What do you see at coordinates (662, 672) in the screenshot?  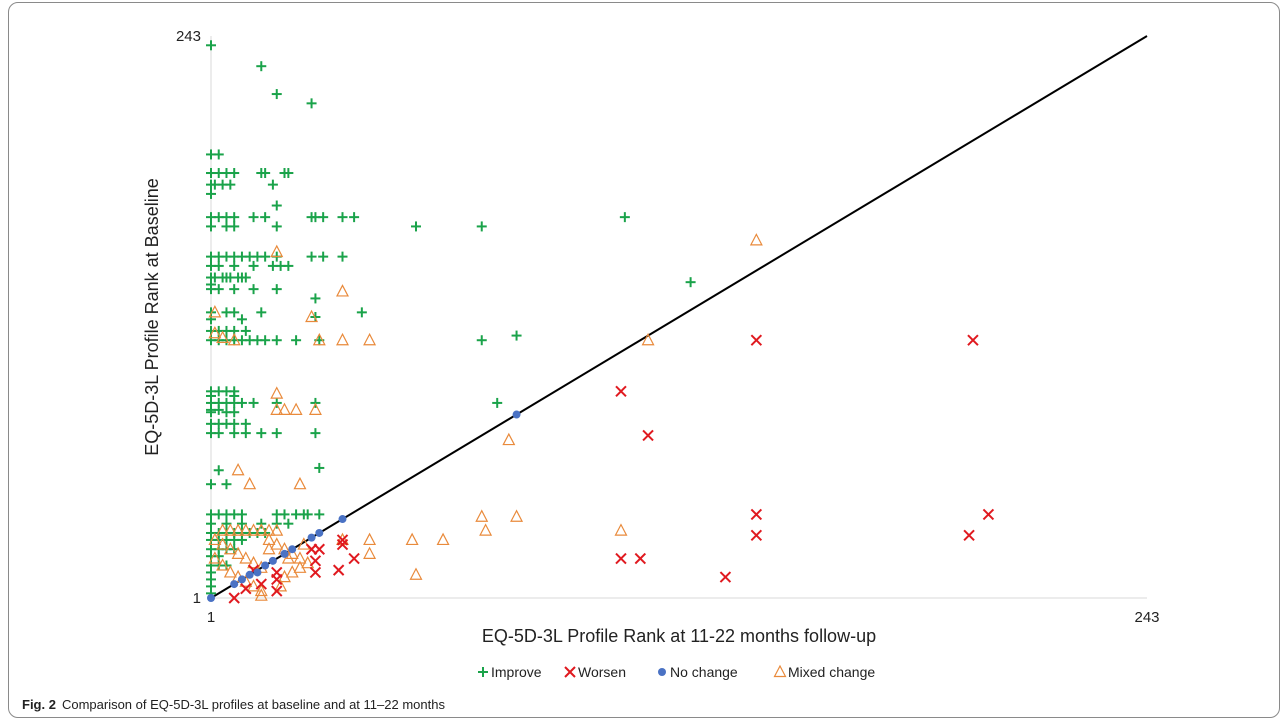 I see `legend-marker-no-change` at bounding box center [662, 672].